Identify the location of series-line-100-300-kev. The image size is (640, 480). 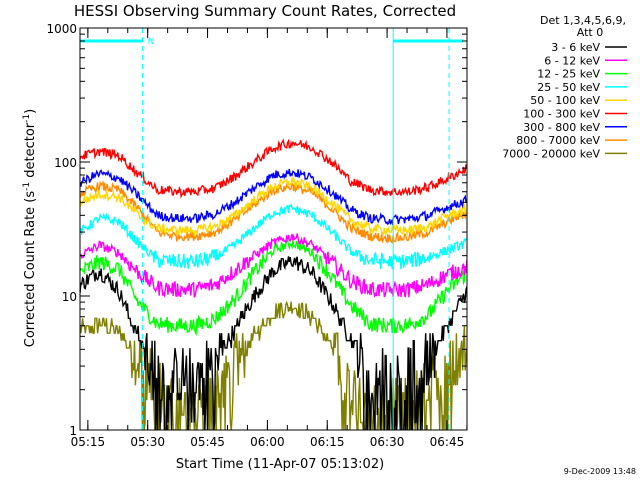
(273, 168).